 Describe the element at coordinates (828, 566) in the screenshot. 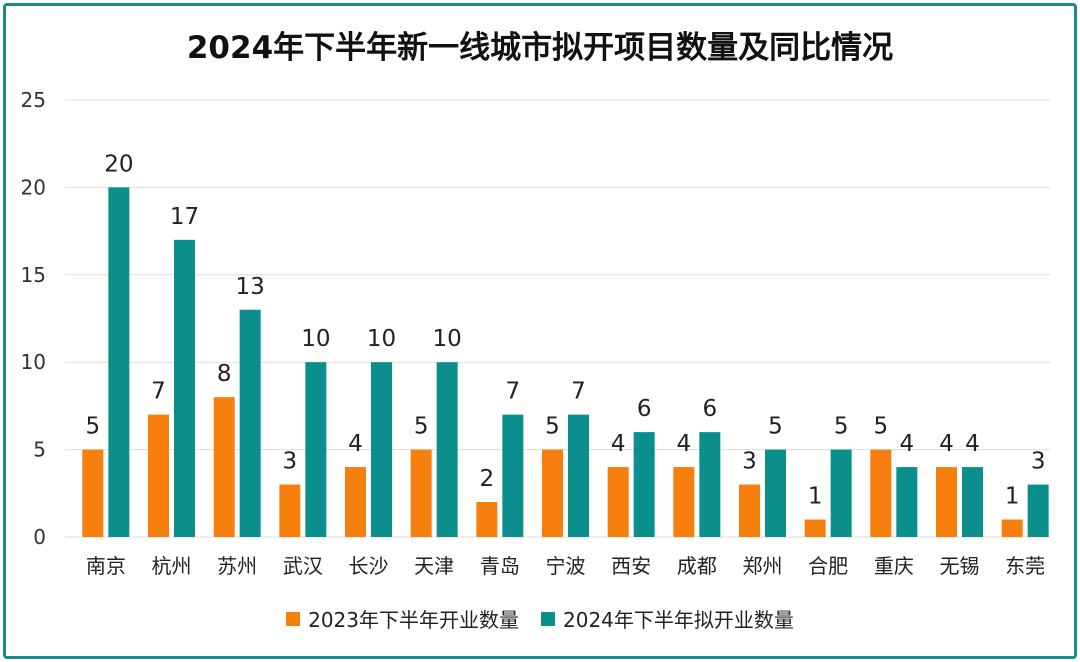

I see `x-category-label: 合肥` at that location.